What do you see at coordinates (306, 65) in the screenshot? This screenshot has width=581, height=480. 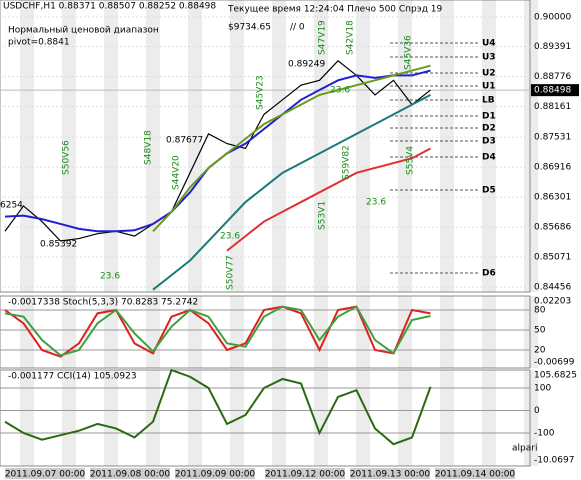 I see `annotation: 0.89249` at bounding box center [306, 65].